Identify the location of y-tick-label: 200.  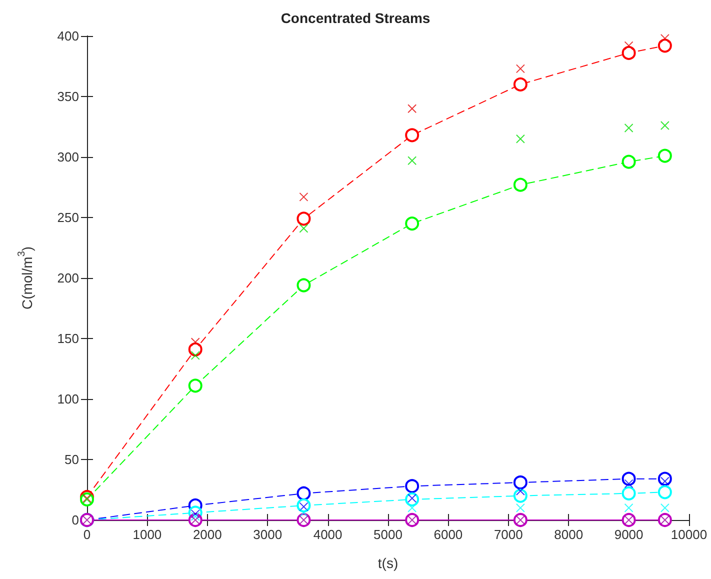
(68, 278).